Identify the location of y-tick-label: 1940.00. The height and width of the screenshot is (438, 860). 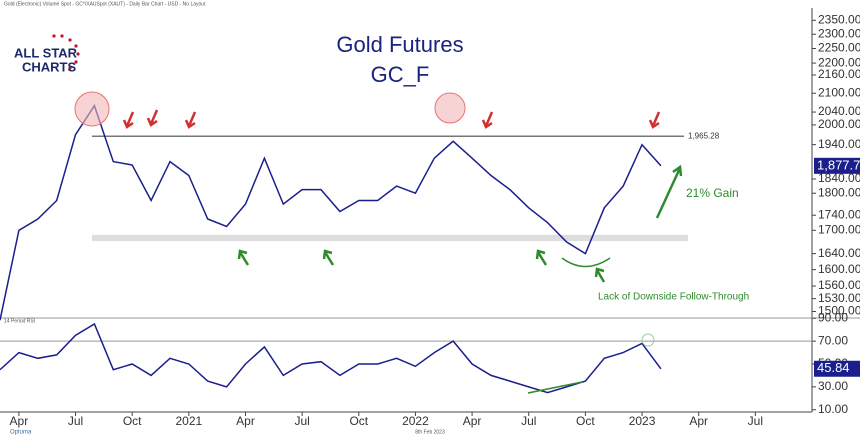
(839, 144).